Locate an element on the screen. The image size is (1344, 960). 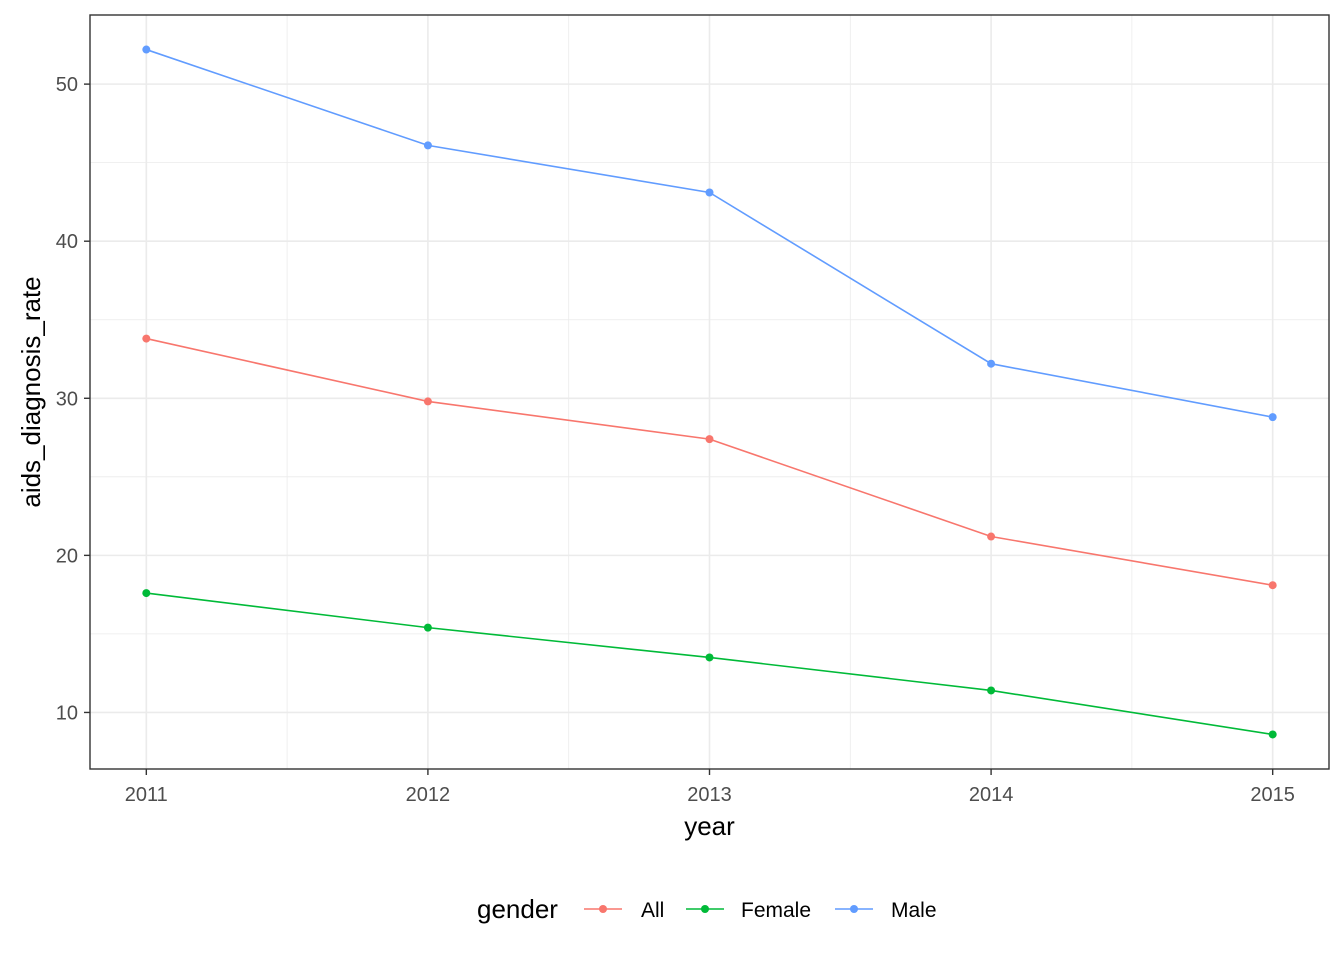
y-tick-label: 10 is located at coordinates (67, 713).